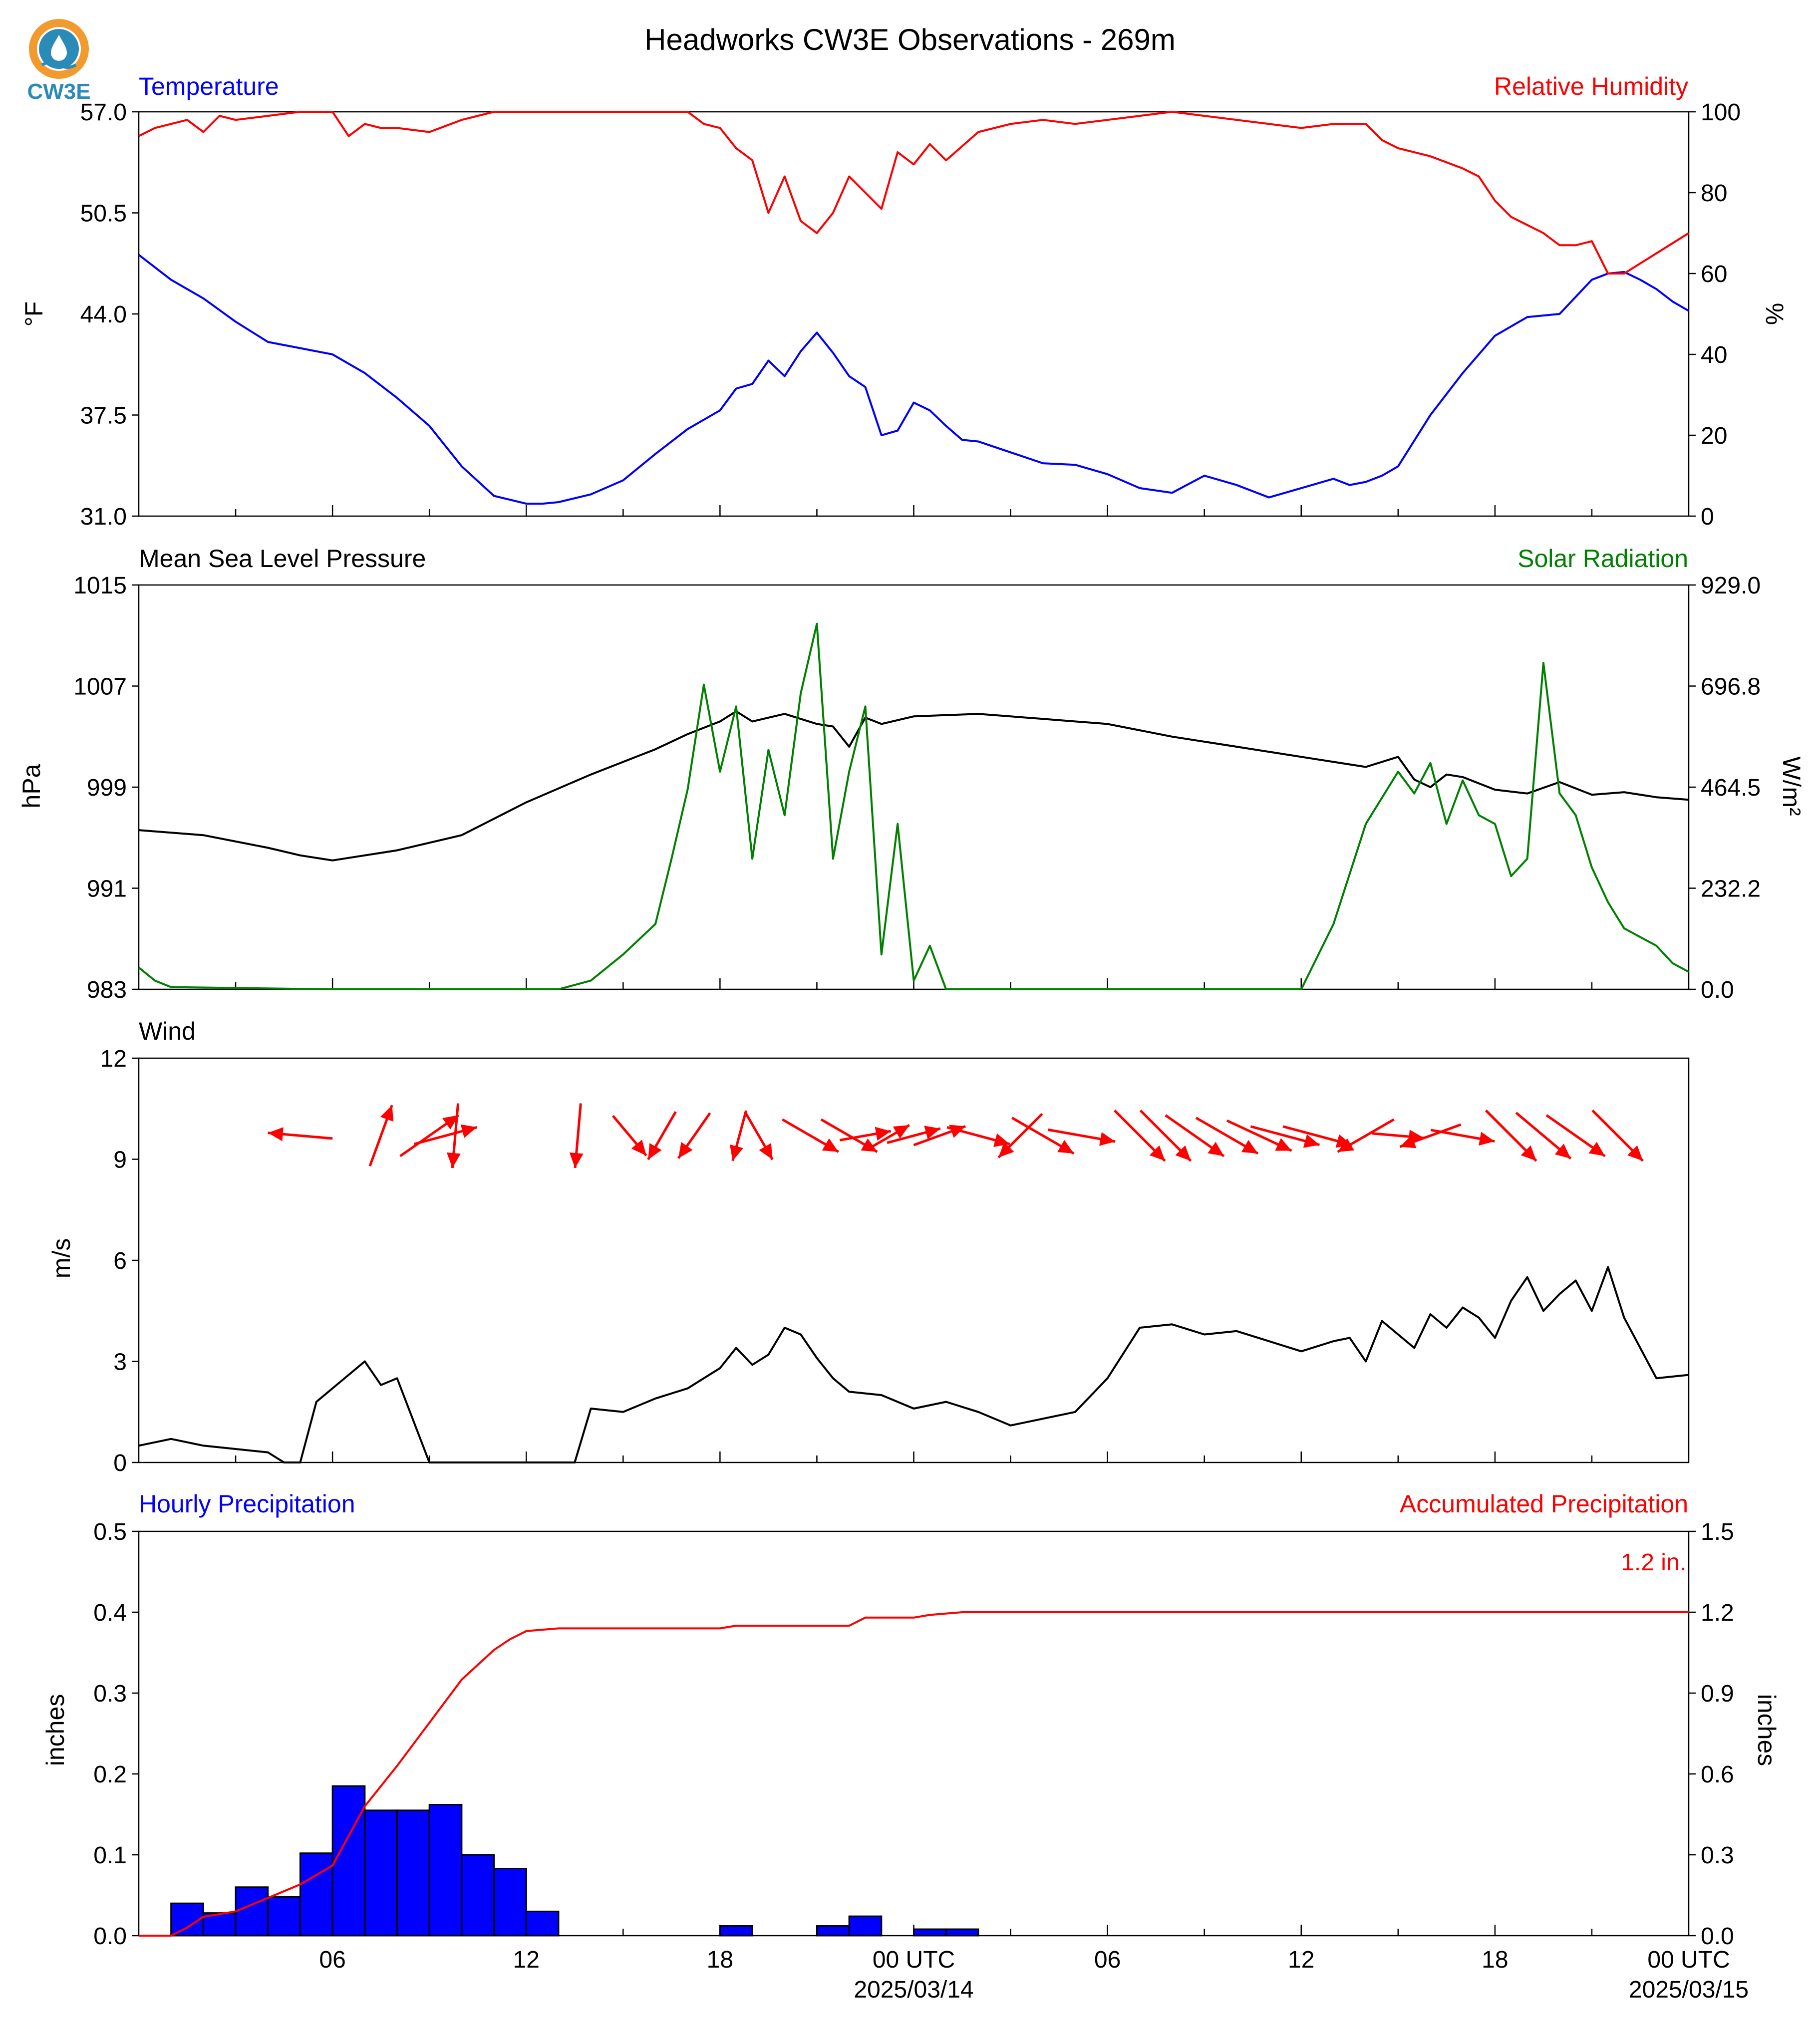 The height and width of the screenshot is (2028, 1820). I want to click on mean-sea-level-pressure-line, so click(913, 786).